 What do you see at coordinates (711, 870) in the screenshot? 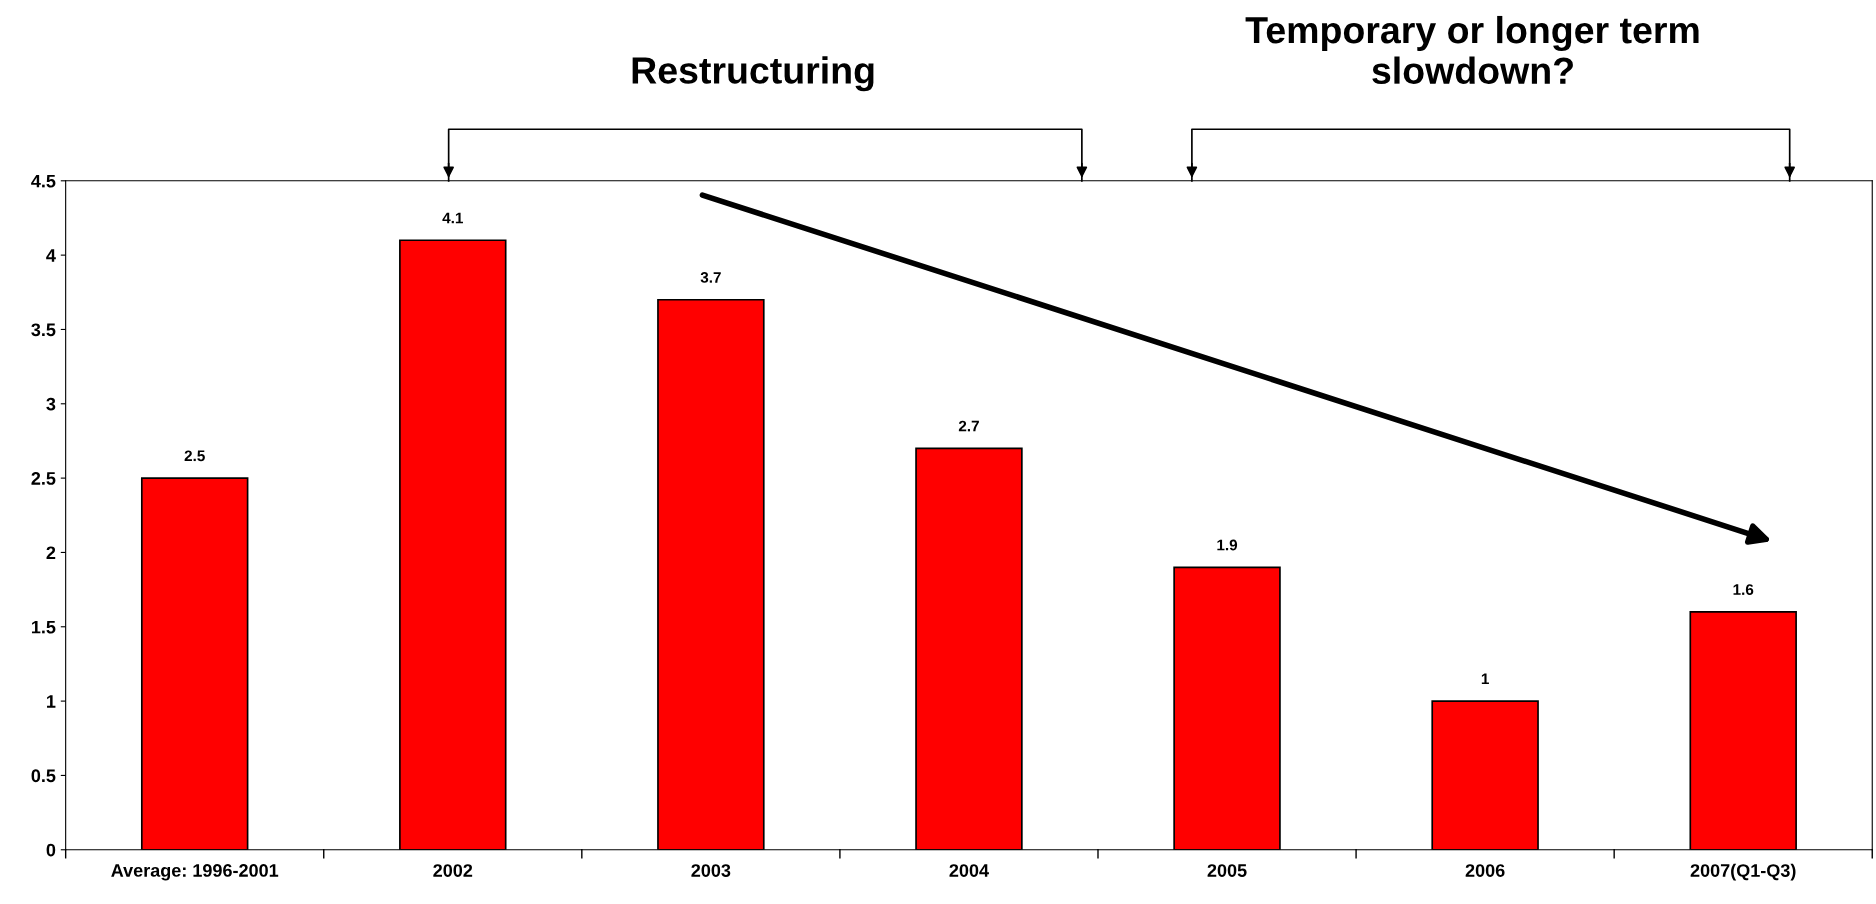
I see `x-tick-label: 2003` at bounding box center [711, 870].